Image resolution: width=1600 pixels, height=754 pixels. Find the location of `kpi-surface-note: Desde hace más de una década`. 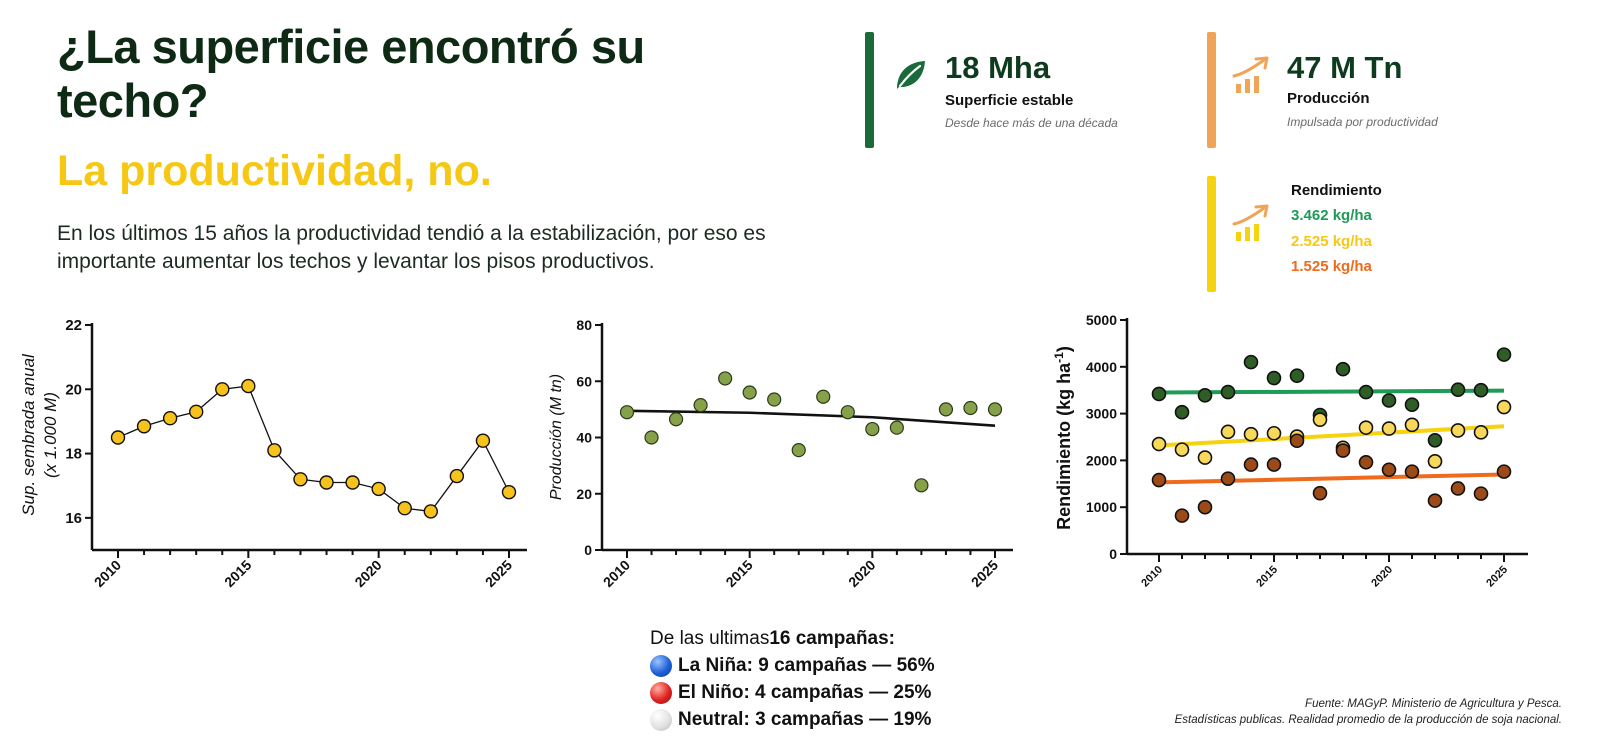

kpi-surface-note: Desde hace más de una década is located at coordinates (1031, 123).